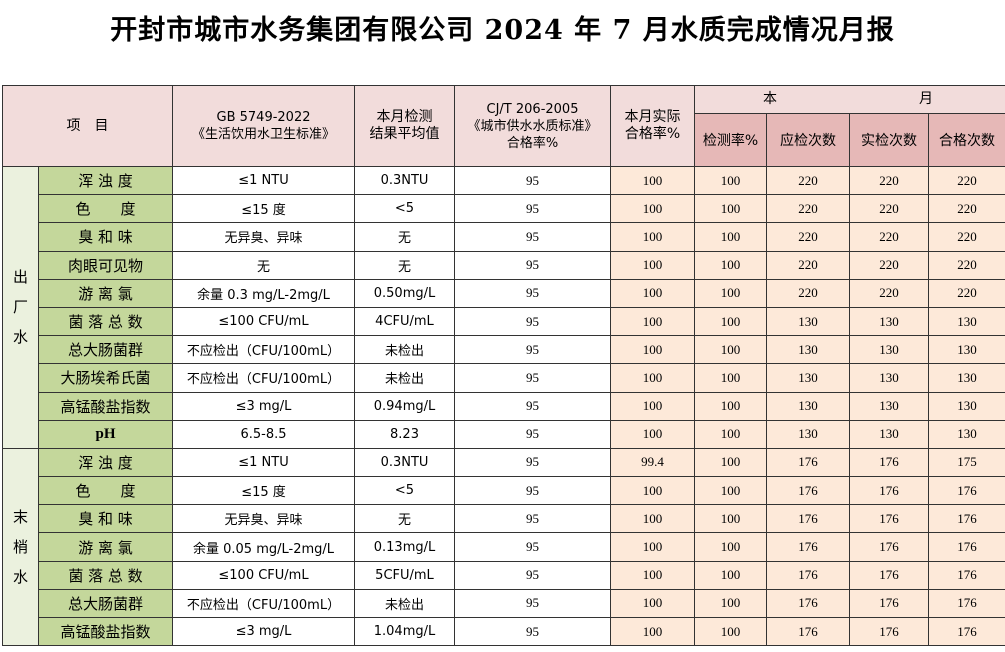  I want to click on row-item-name: 色 度, so click(105, 209).